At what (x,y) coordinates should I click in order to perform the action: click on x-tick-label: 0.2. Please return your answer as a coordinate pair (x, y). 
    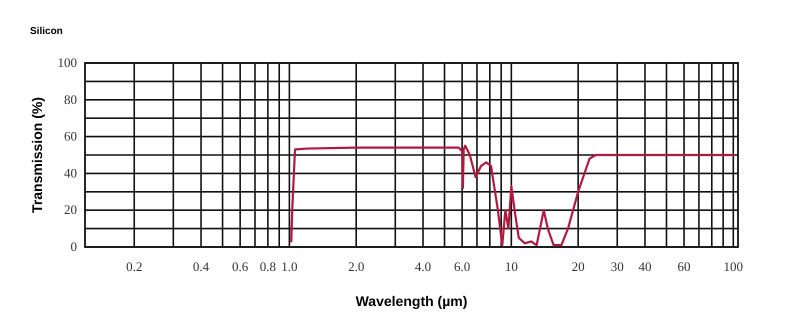
    Looking at the image, I should click on (134, 266).